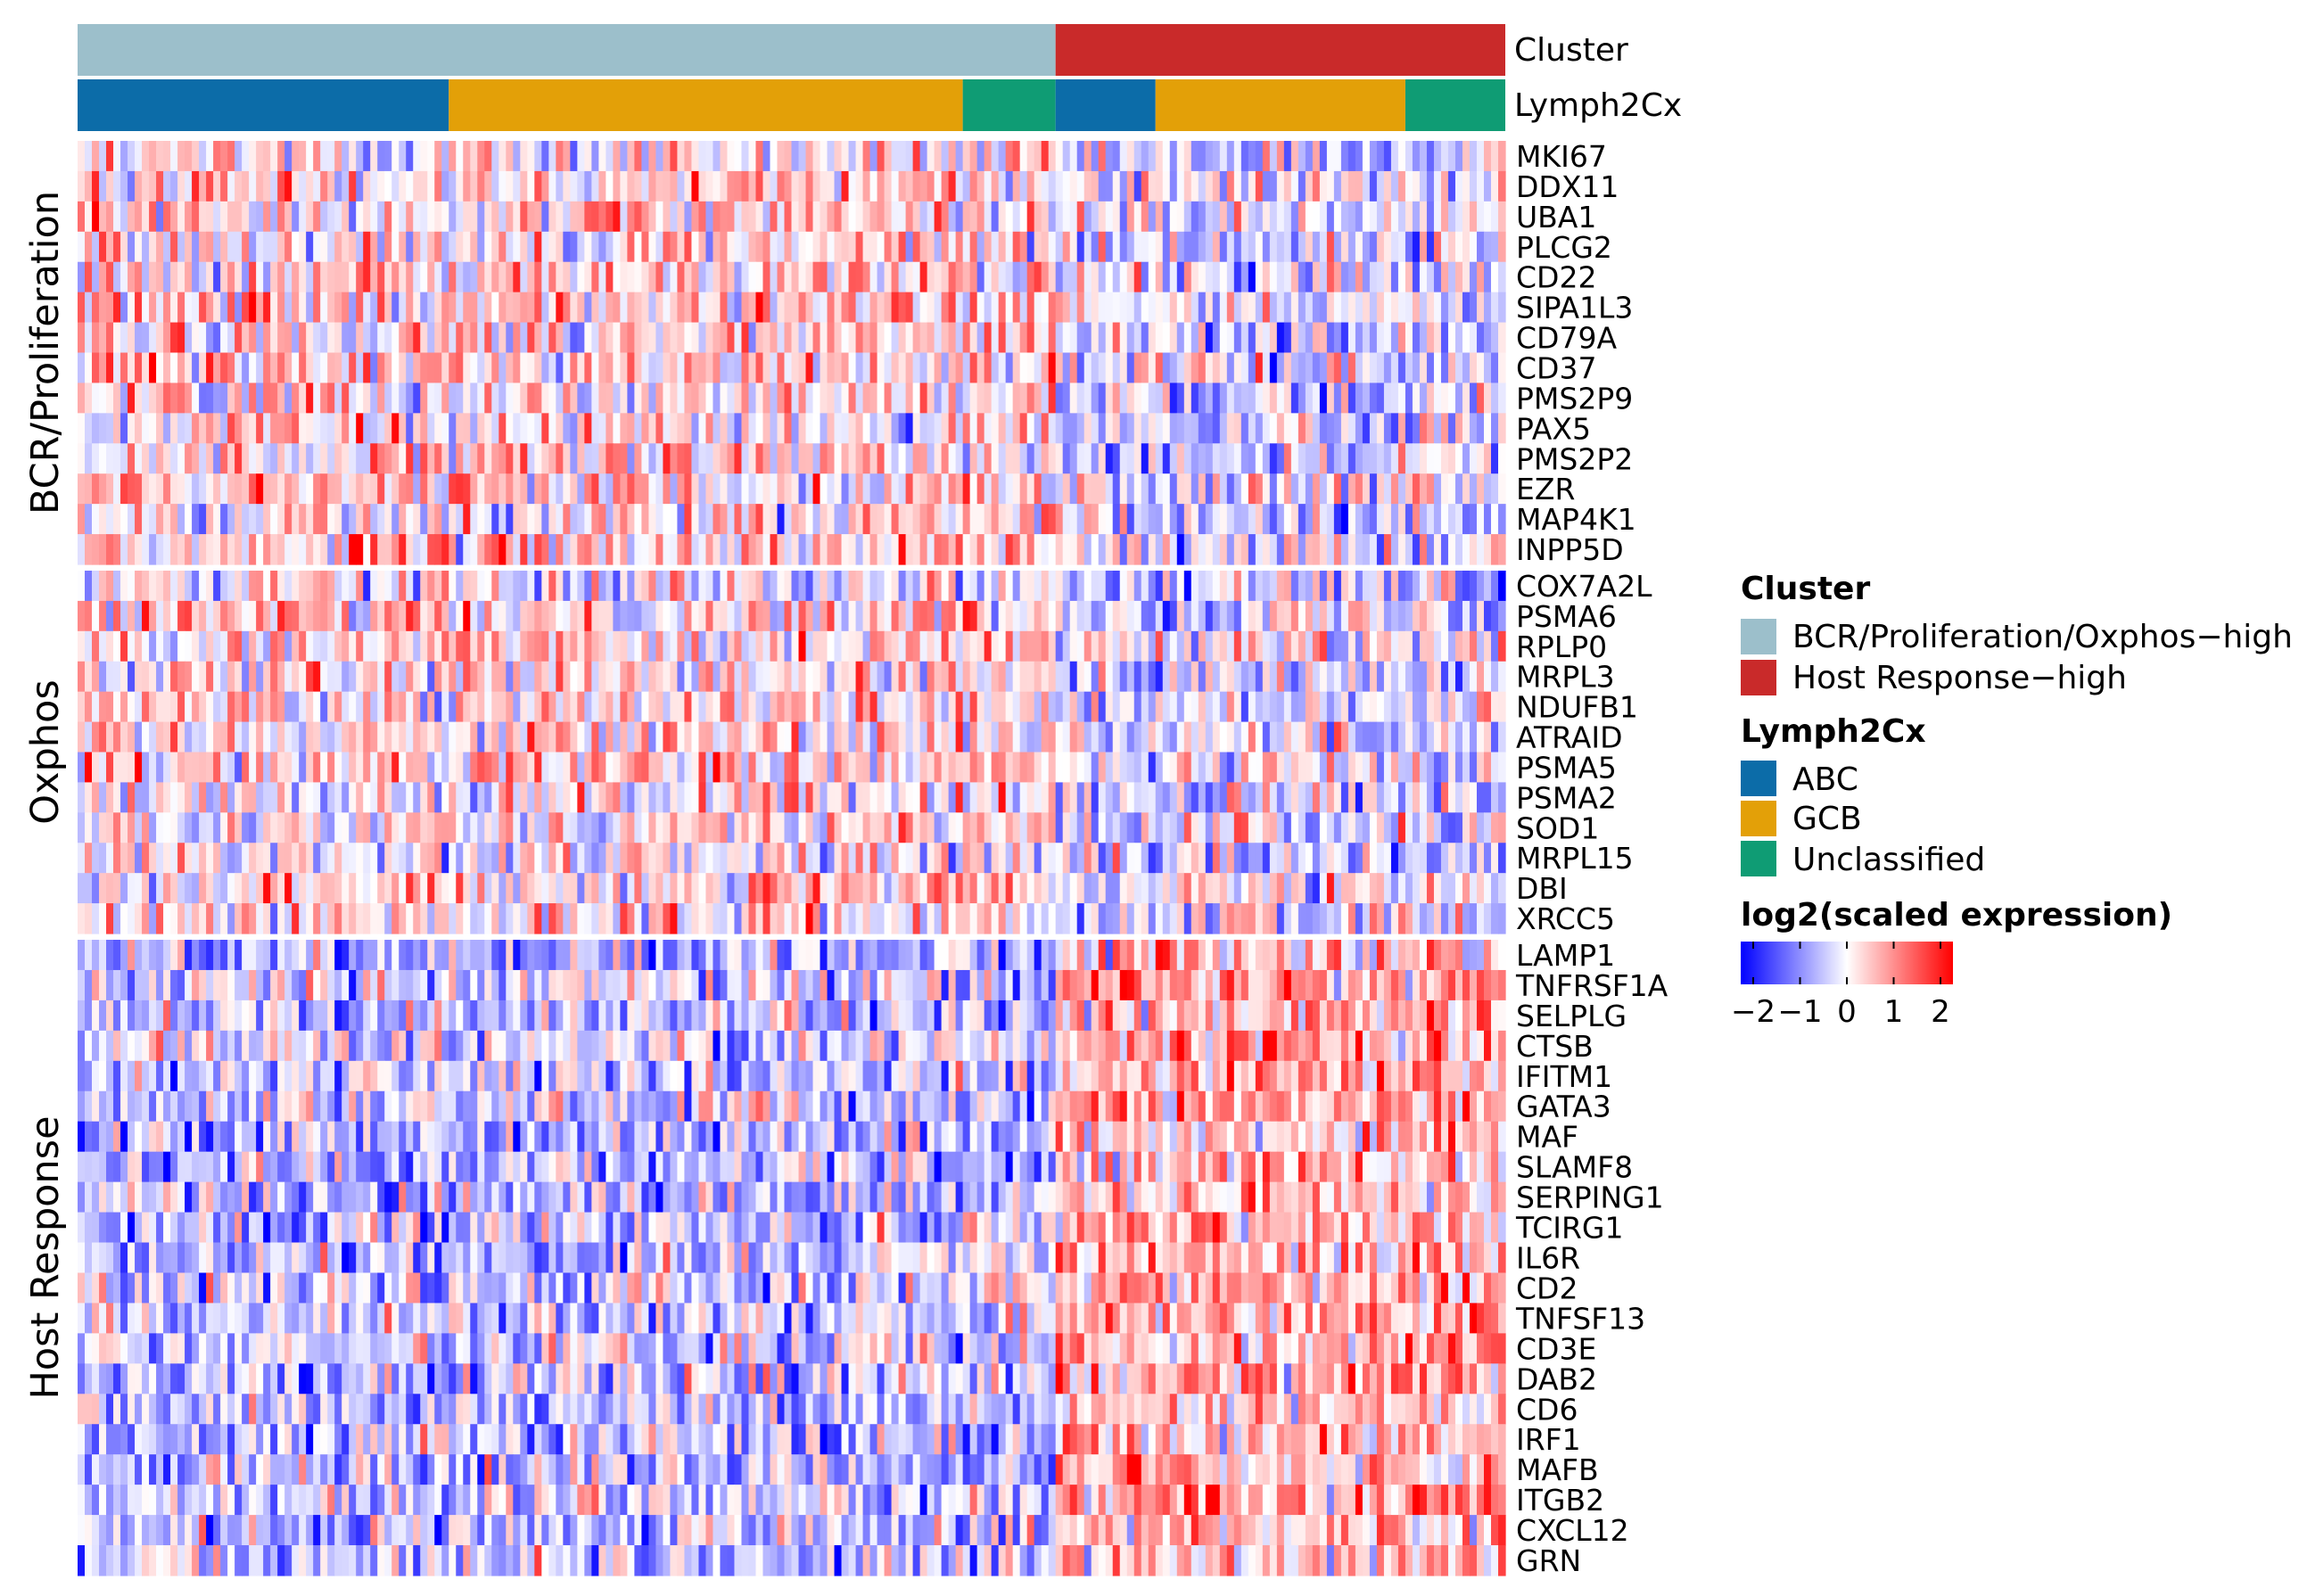 The width and height of the screenshot is (2307, 1596). What do you see at coordinates (1894, 1012) in the screenshot?
I see `color-scale-tick-label: 1` at bounding box center [1894, 1012].